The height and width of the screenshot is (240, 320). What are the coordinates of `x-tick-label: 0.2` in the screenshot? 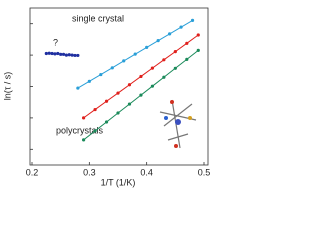 It's located at (32, 172).